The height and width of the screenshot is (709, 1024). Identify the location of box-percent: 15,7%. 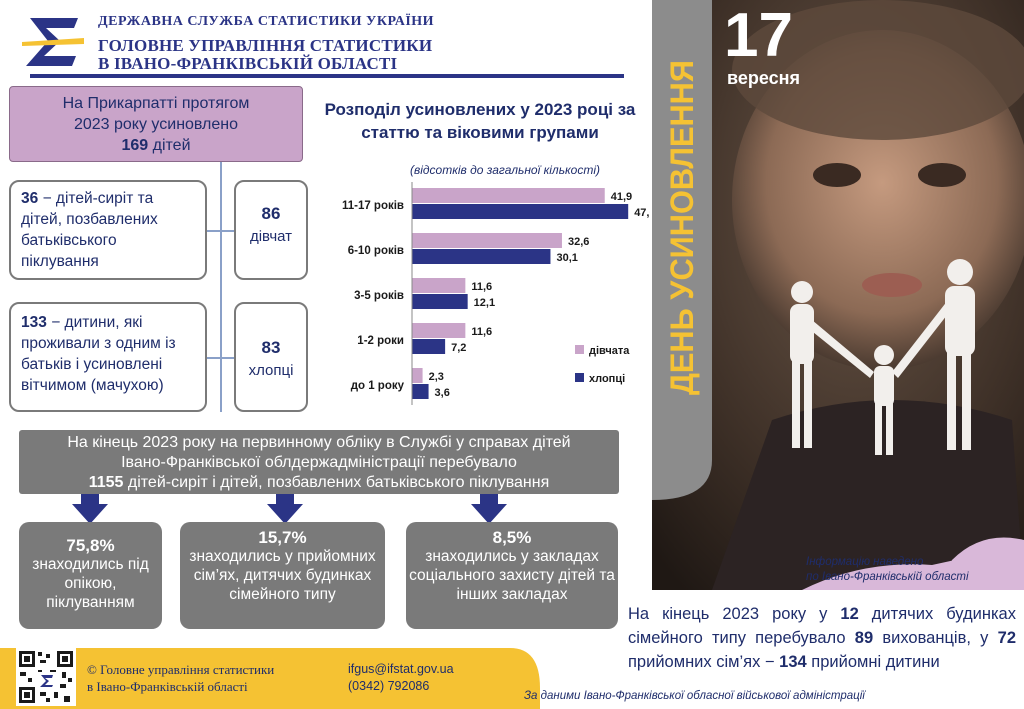
(282, 537).